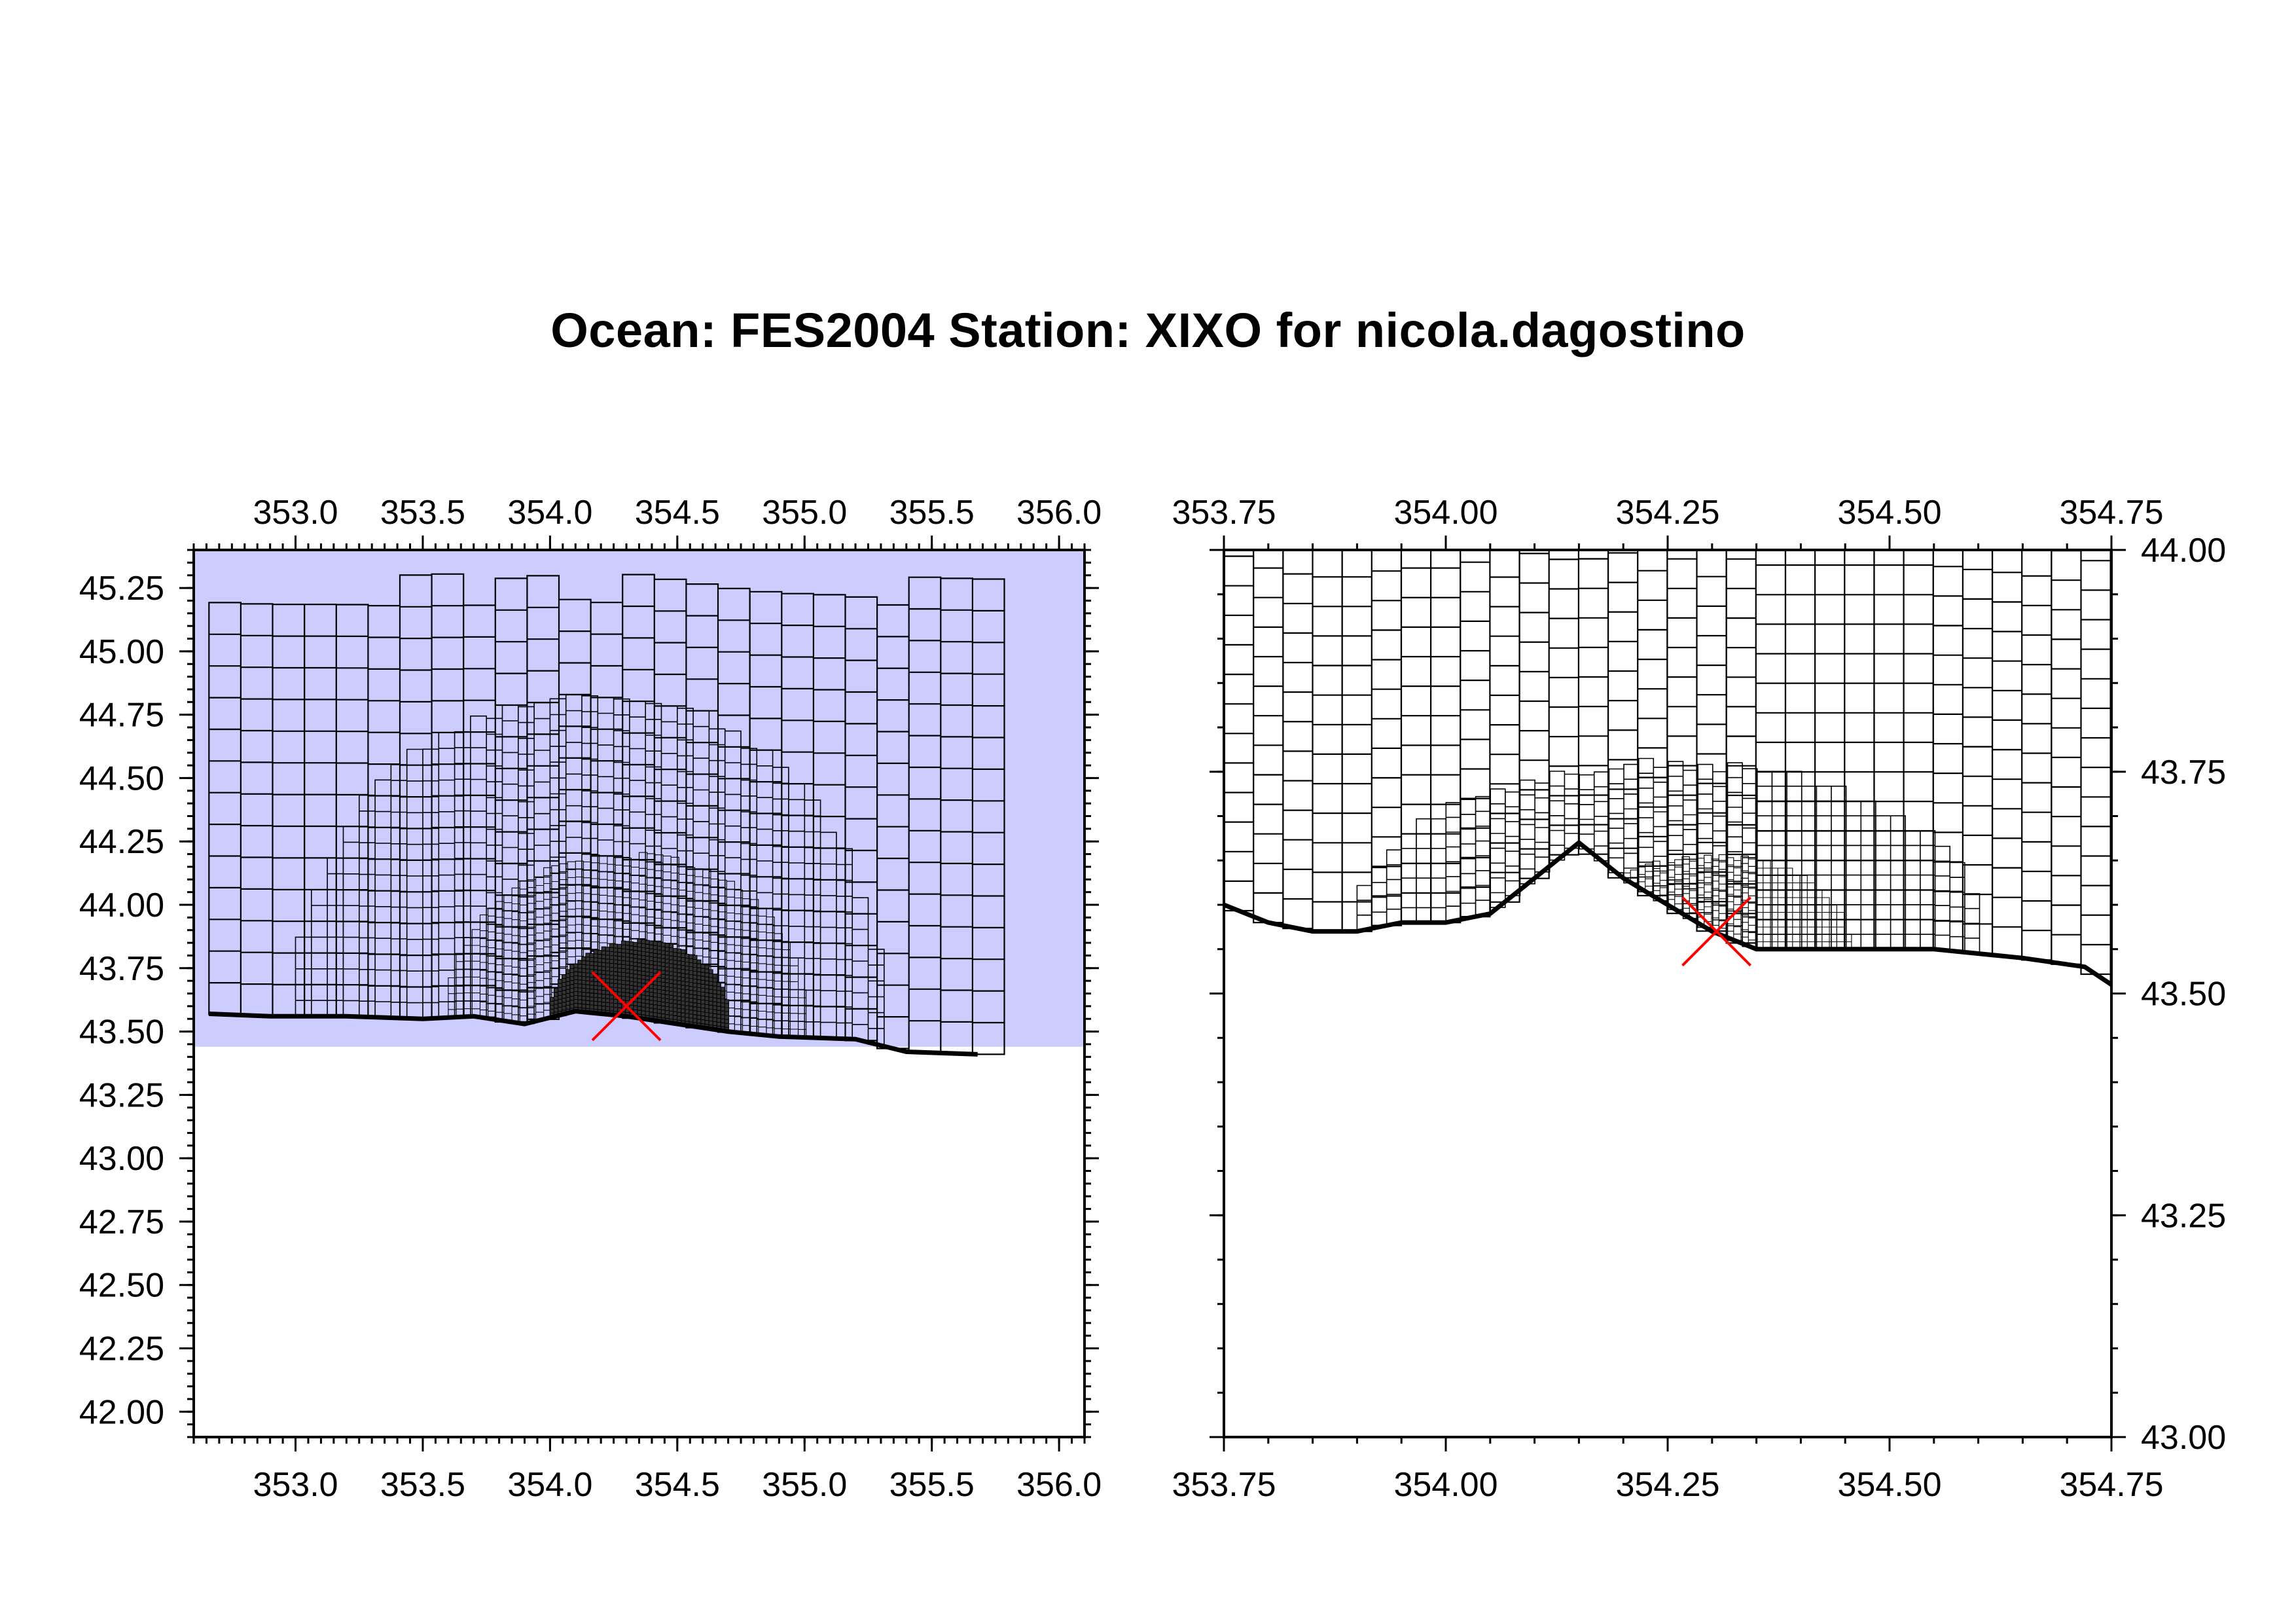 The height and width of the screenshot is (1623, 2296). Describe the element at coordinates (121, 1412) in the screenshot. I see `y-tick-label: 42.00` at that location.